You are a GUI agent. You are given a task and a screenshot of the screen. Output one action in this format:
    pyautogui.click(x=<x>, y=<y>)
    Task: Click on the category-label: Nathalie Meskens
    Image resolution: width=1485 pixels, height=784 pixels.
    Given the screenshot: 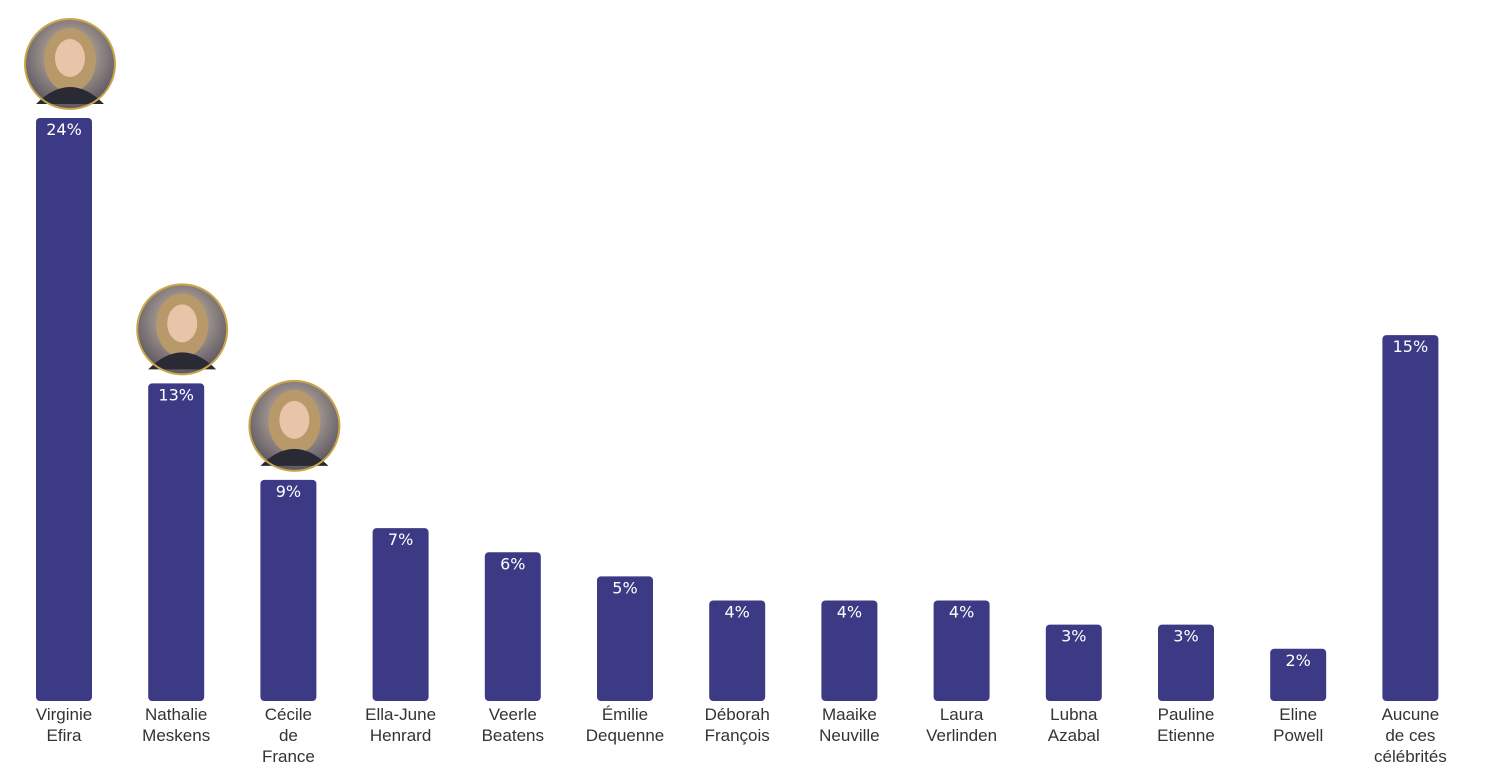 What is the action you would take?
    pyautogui.click(x=176, y=725)
    